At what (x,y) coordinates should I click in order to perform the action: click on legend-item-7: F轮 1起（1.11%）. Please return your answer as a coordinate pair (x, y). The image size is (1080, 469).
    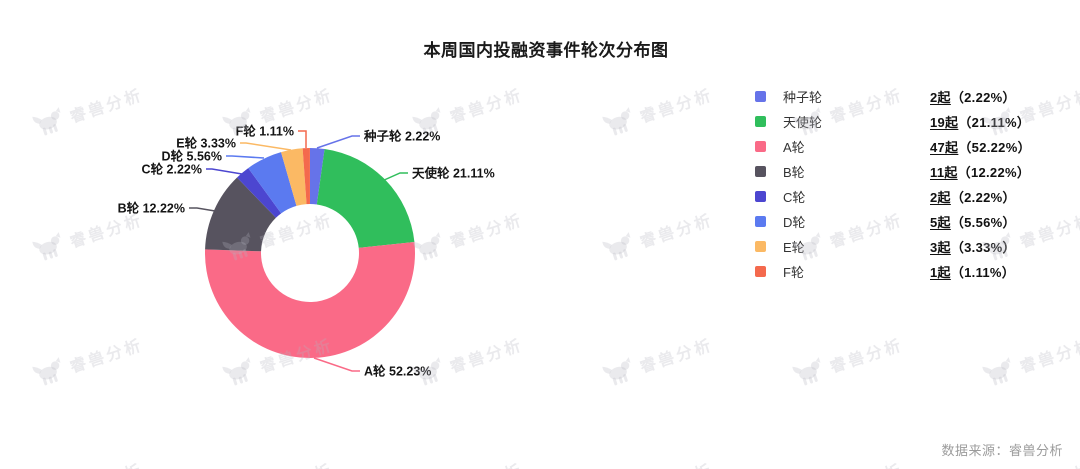
    Looking at the image, I should click on (893, 271).